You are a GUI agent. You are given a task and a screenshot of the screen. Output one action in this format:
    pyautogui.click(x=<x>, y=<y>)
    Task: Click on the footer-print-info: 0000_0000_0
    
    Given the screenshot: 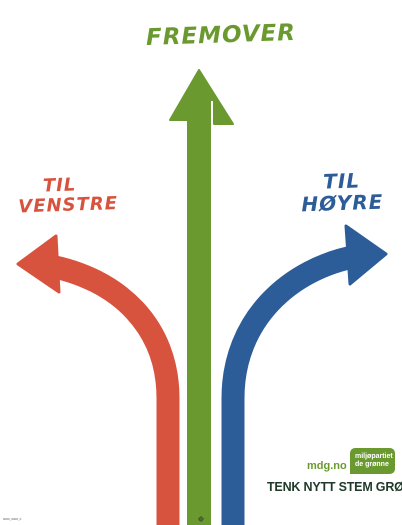 What is the action you would take?
    pyautogui.click(x=12, y=519)
    